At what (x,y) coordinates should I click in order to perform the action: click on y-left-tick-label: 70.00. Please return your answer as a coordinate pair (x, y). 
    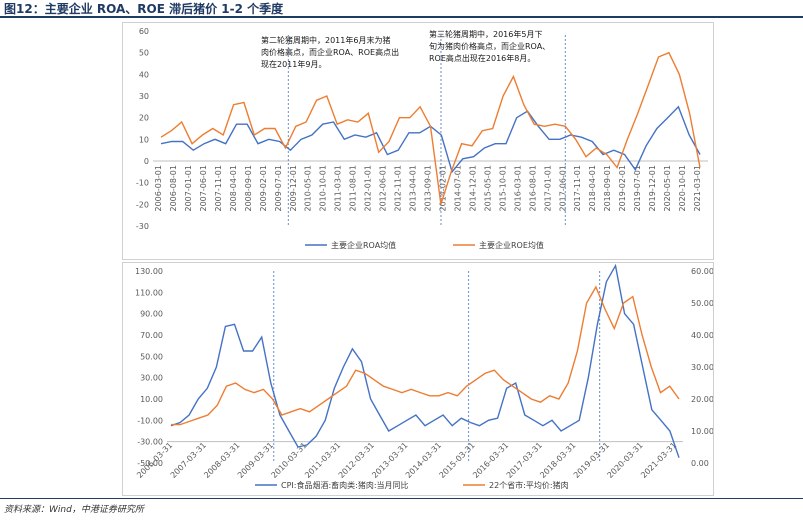
    Looking at the image, I should click on (151, 335).